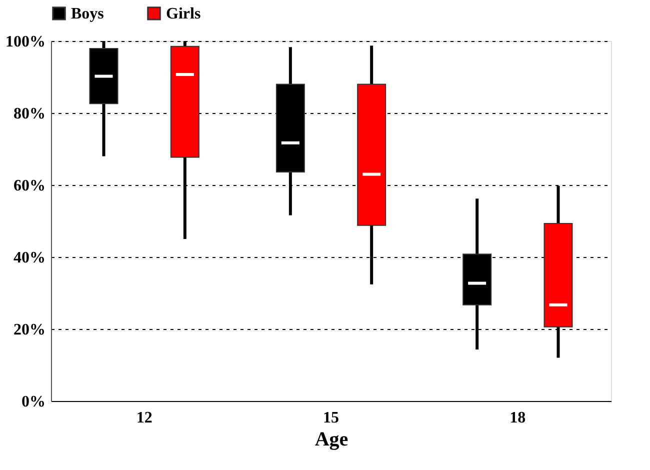 Image resolution: width=650 pixels, height=470 pixels. Describe the element at coordinates (331, 418) in the screenshot. I see `x-tick-label: 15` at that location.